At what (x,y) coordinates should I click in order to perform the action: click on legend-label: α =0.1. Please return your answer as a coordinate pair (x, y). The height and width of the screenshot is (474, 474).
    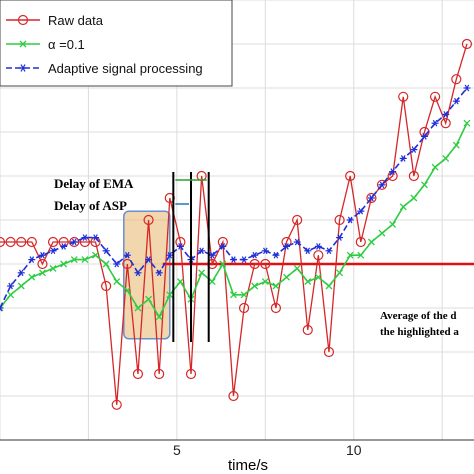
    Looking at the image, I should click on (66, 44).